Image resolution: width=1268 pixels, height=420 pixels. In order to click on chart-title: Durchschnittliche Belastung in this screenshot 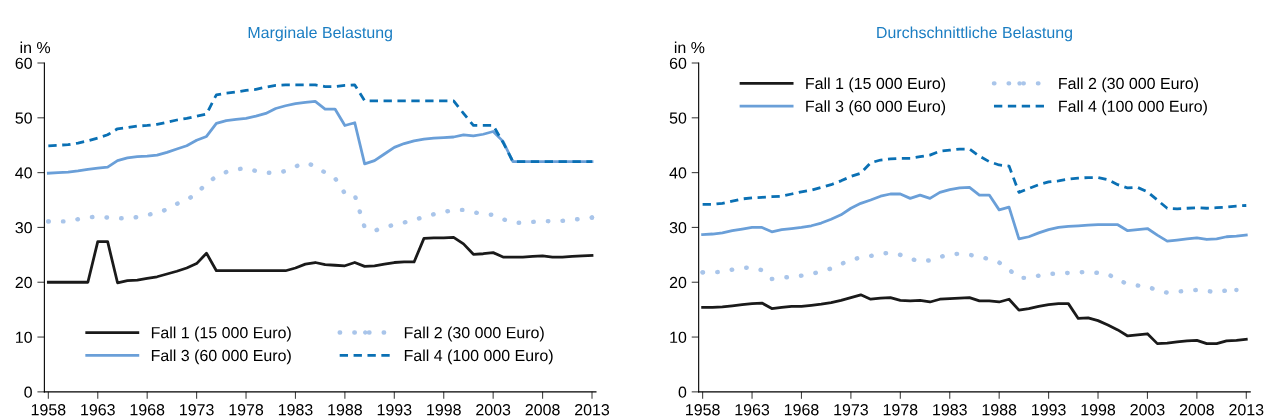, I will do `click(974, 34)`.